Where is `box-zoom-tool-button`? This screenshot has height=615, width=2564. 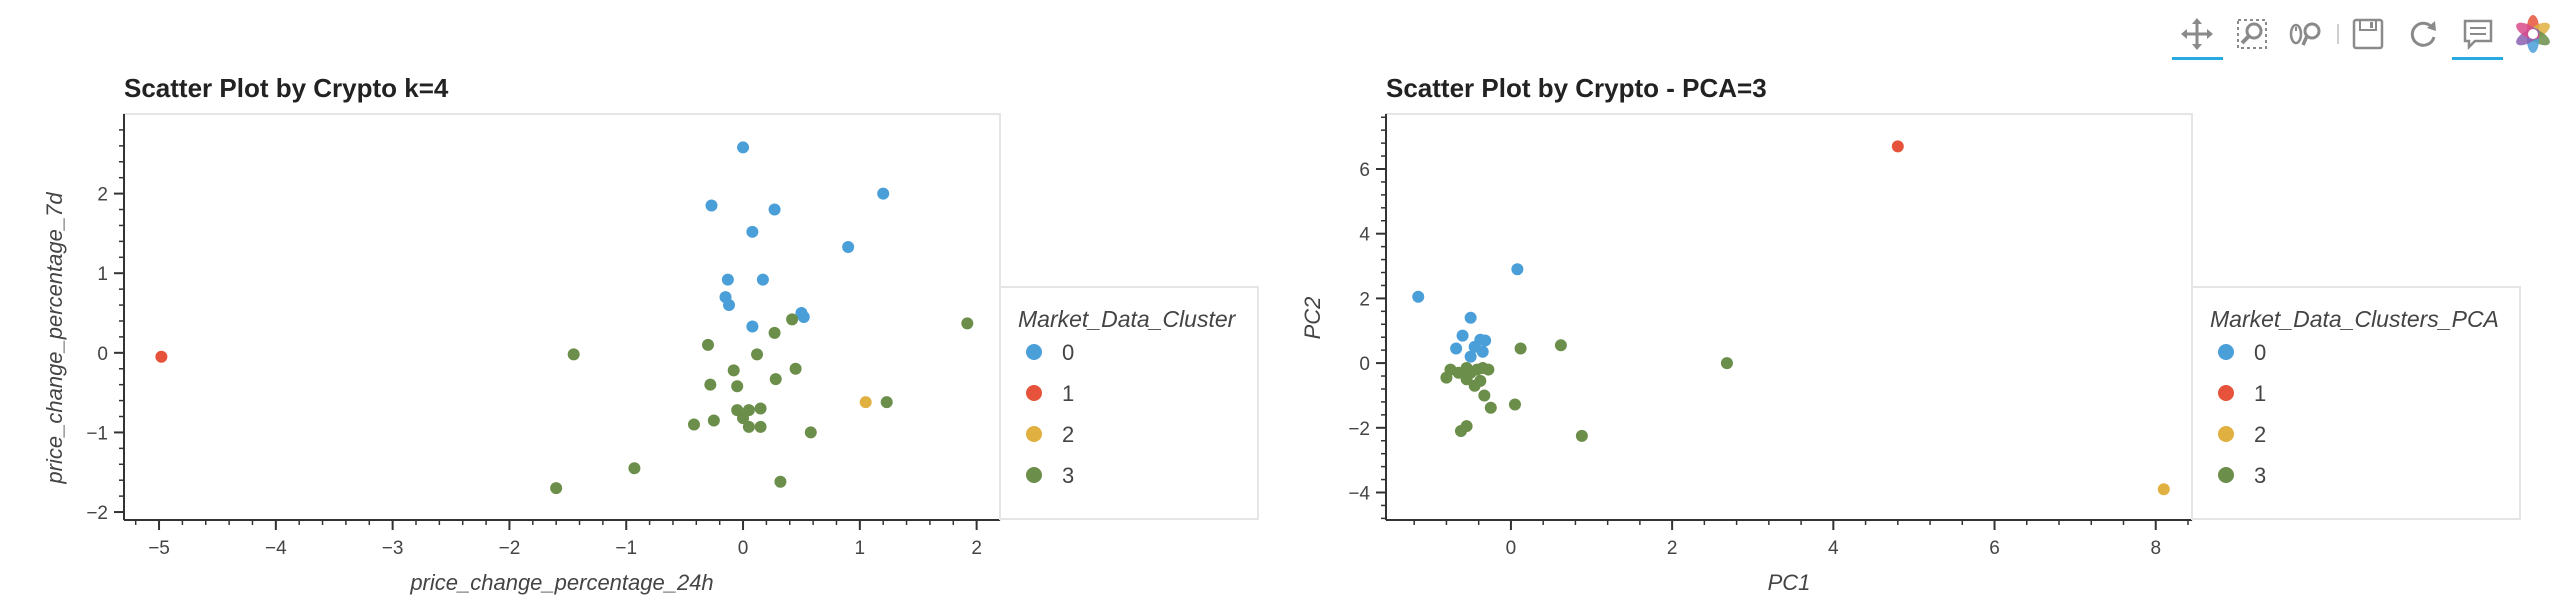
box-zoom-tool-button is located at coordinates (2252, 34).